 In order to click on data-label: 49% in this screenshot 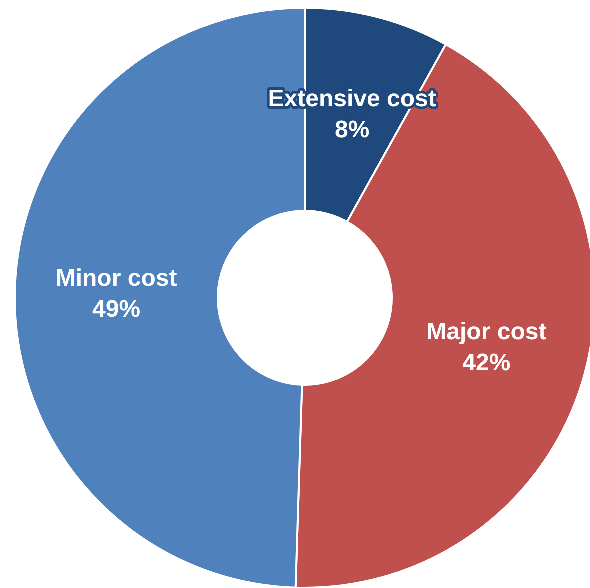, I will do `click(116, 310)`.